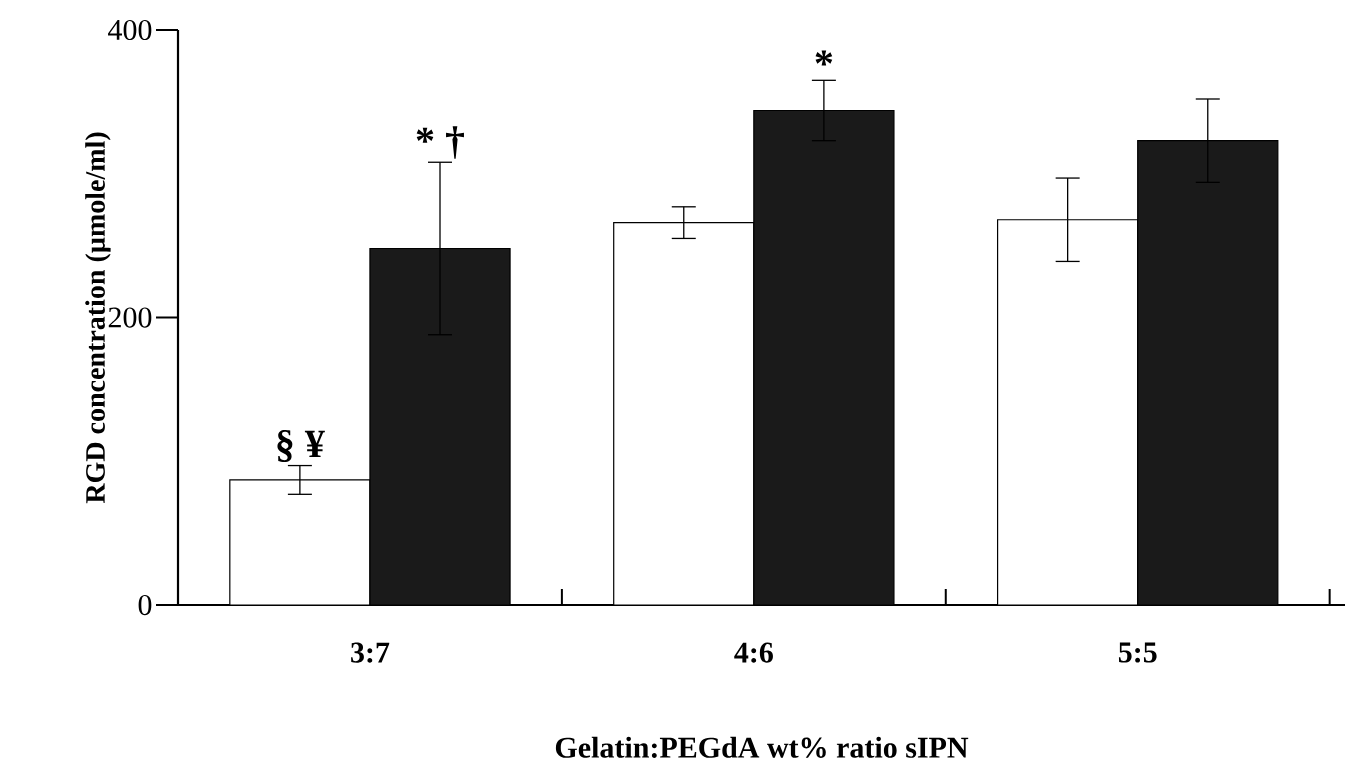 This screenshot has height=764, width=1355. What do you see at coordinates (753, 652) in the screenshot?
I see `x-tick-label: 4:6` at bounding box center [753, 652].